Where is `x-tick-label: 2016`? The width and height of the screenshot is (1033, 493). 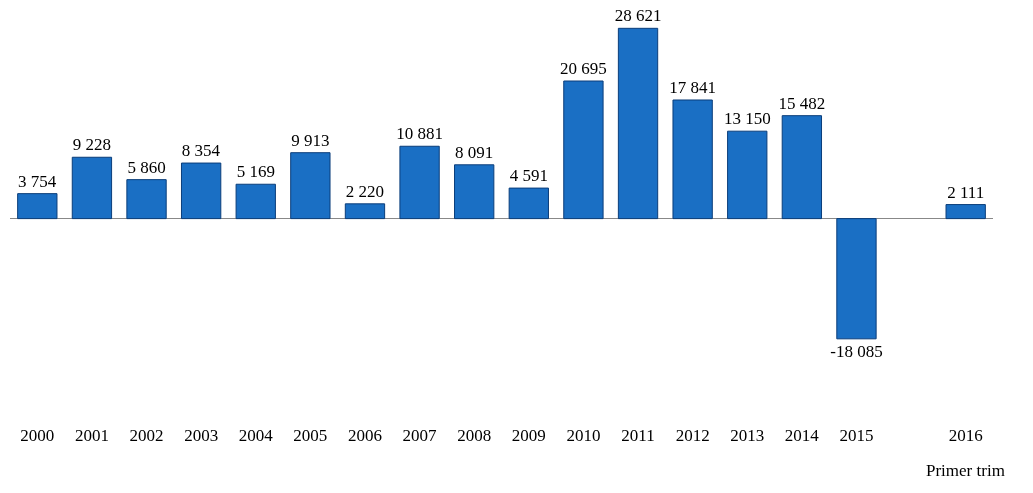 x-tick-label: 2016 is located at coordinates (965, 435).